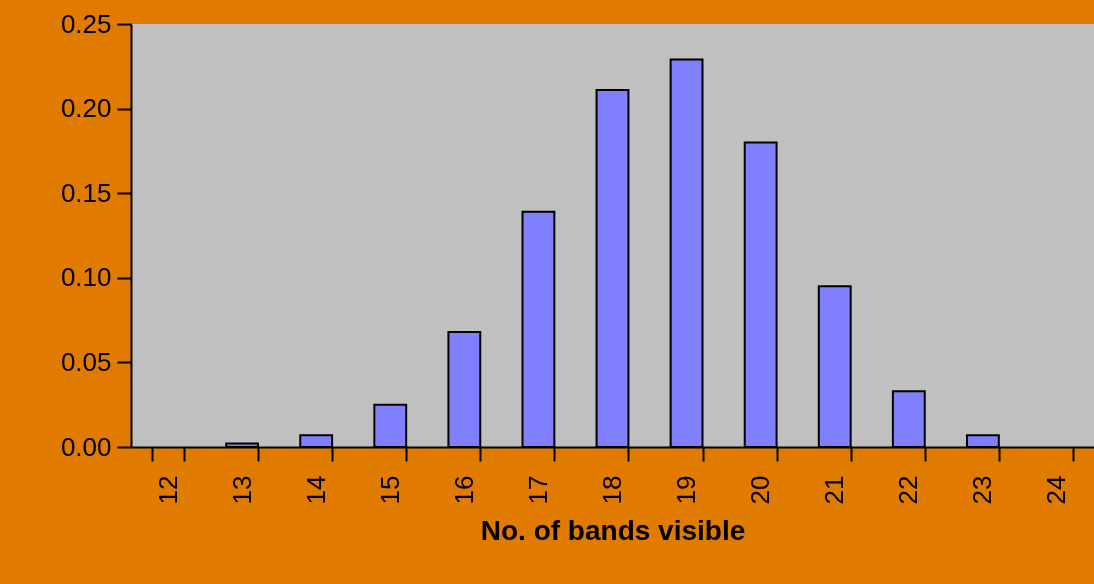 This screenshot has height=584, width=1094. What do you see at coordinates (463, 490) in the screenshot?
I see `x-tick-label: 16` at bounding box center [463, 490].